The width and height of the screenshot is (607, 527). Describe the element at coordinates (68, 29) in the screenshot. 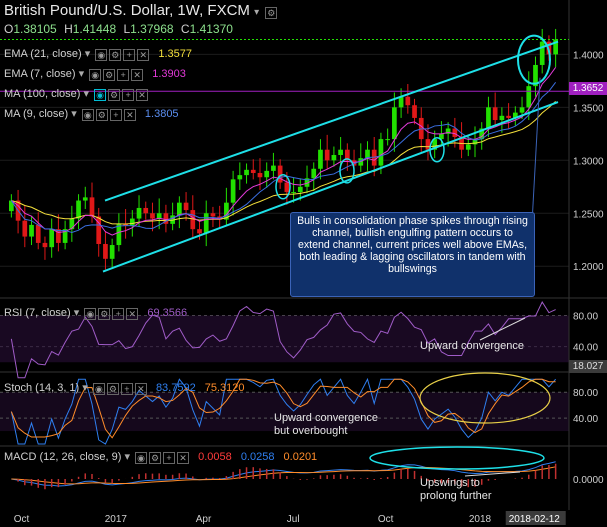

I see `high-label: H` at that location.